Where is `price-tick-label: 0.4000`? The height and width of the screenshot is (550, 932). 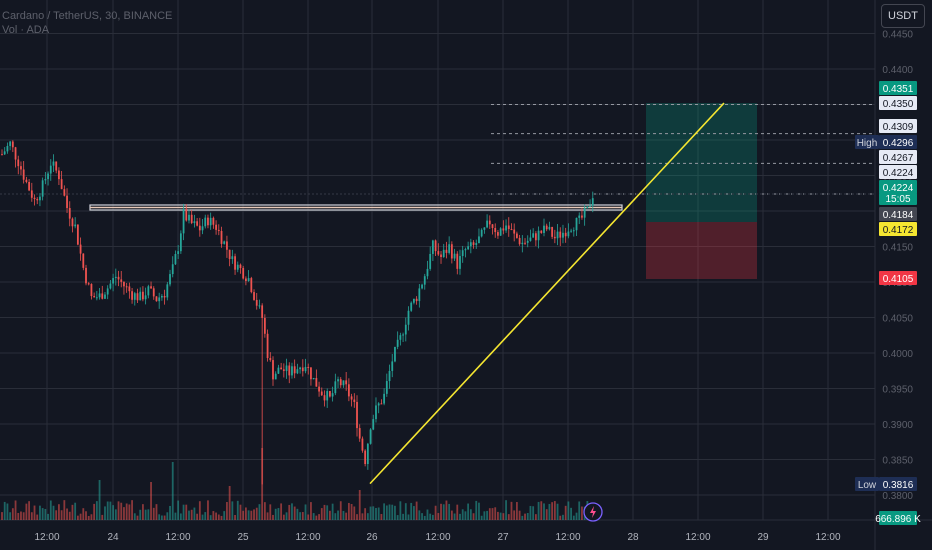 price-tick-label: 0.4000 is located at coordinates (897, 354).